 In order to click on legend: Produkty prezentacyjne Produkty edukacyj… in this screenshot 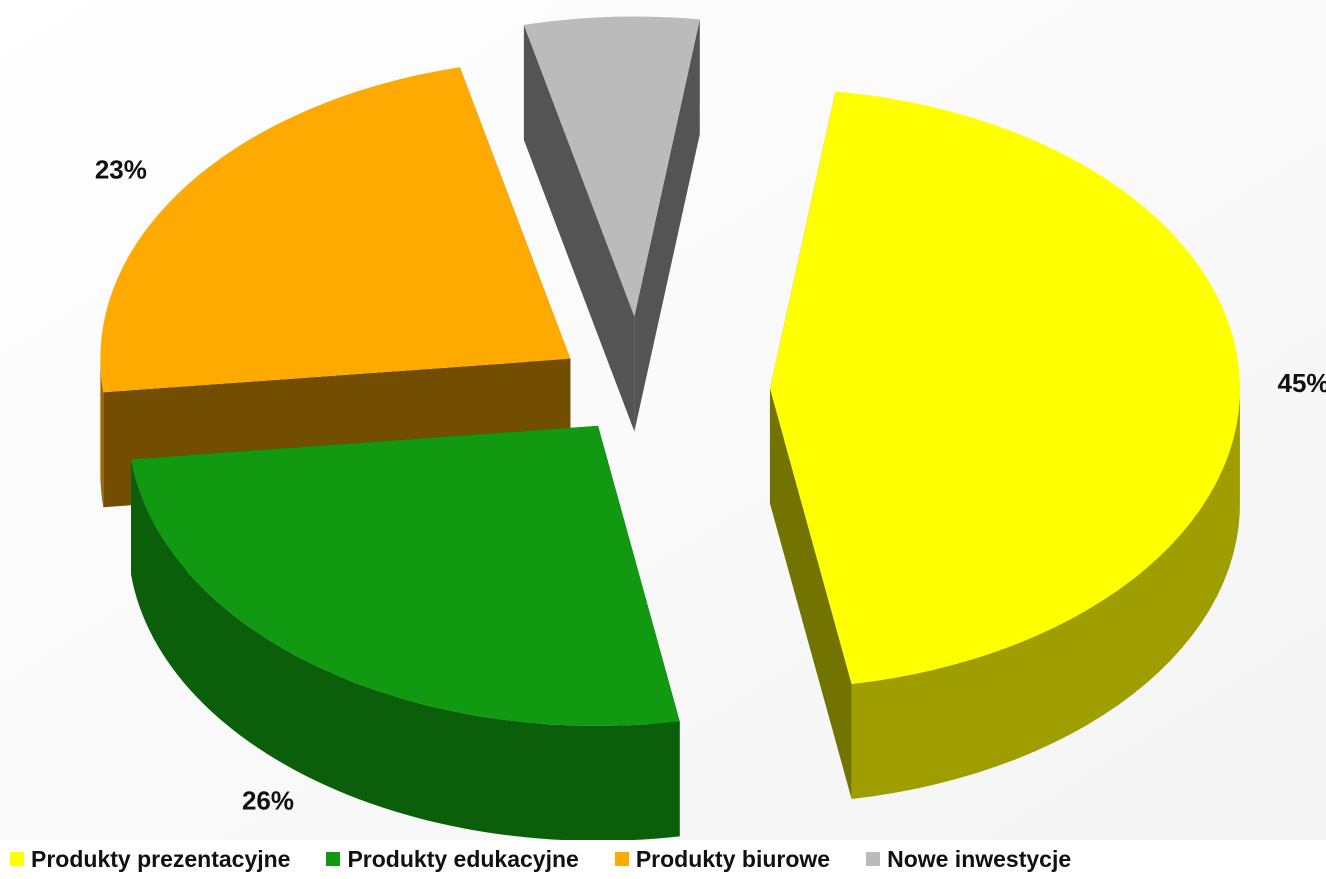, I will do `click(668, 859)`.